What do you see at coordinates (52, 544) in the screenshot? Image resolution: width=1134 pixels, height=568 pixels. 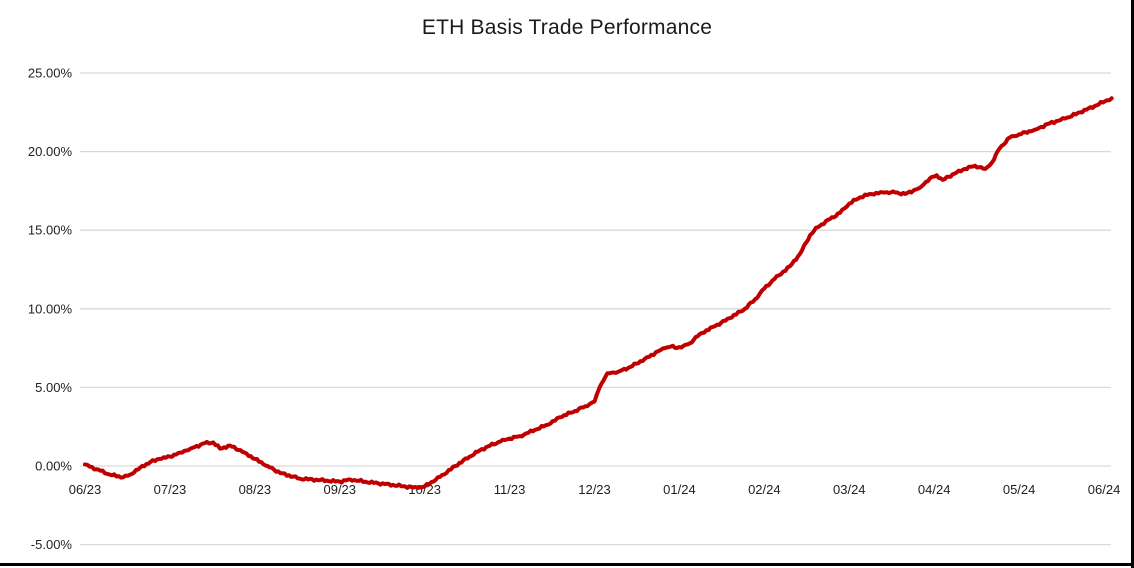 I see `y-tick-label: -5.00%` at bounding box center [52, 544].